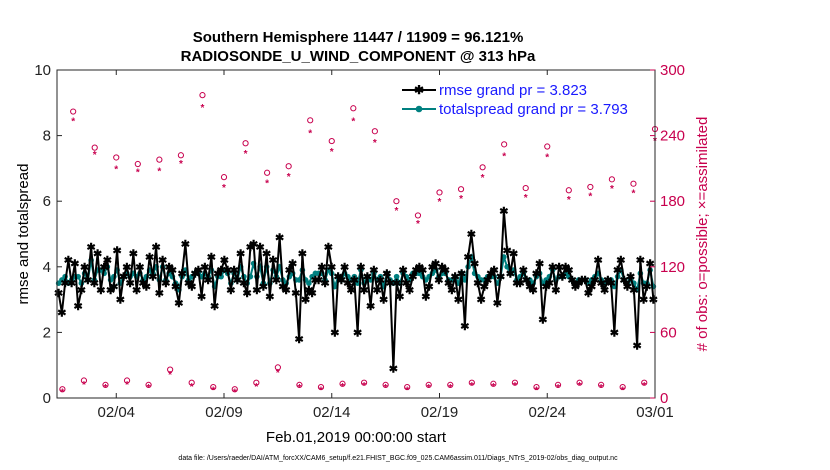 The height and width of the screenshot is (470, 830). I want to click on y-tick-label-left: 2, so click(47, 332).